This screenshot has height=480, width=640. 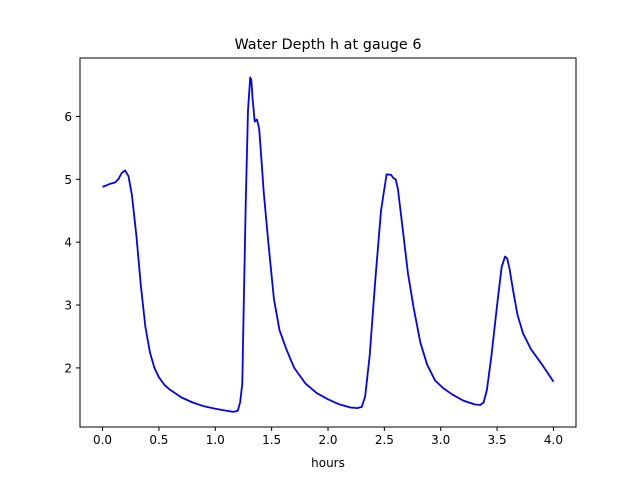 I want to click on x-tick-label: 0.5, so click(x=158, y=440).